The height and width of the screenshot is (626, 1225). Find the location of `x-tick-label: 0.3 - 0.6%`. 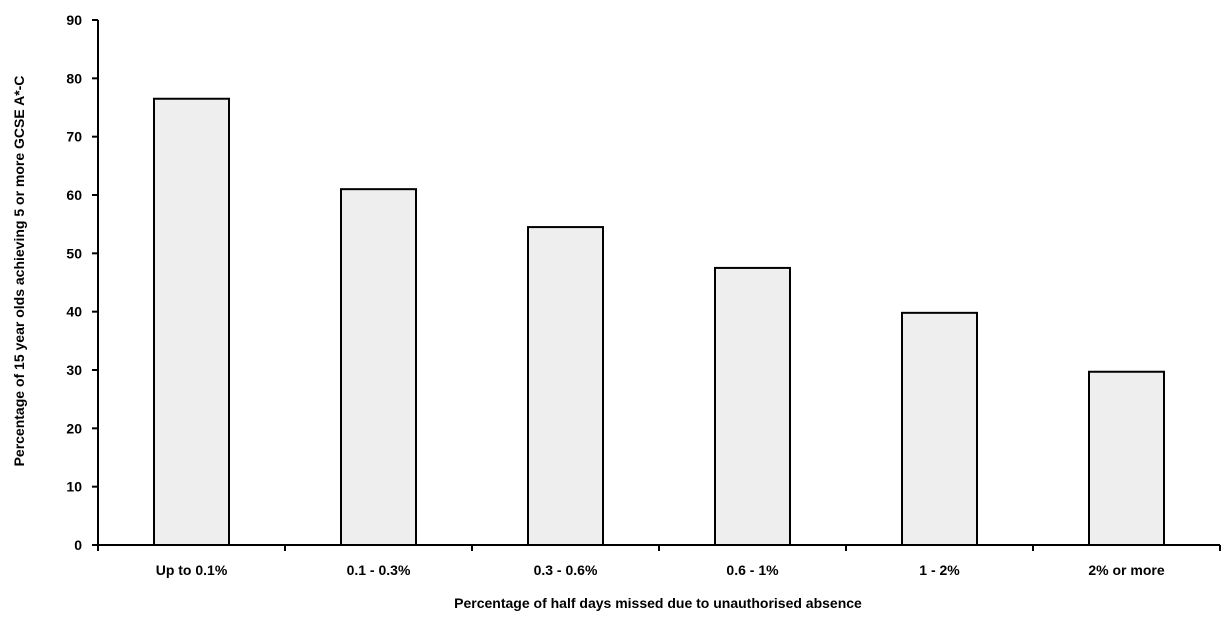

x-tick-label: 0.3 - 0.6% is located at coordinates (566, 570).